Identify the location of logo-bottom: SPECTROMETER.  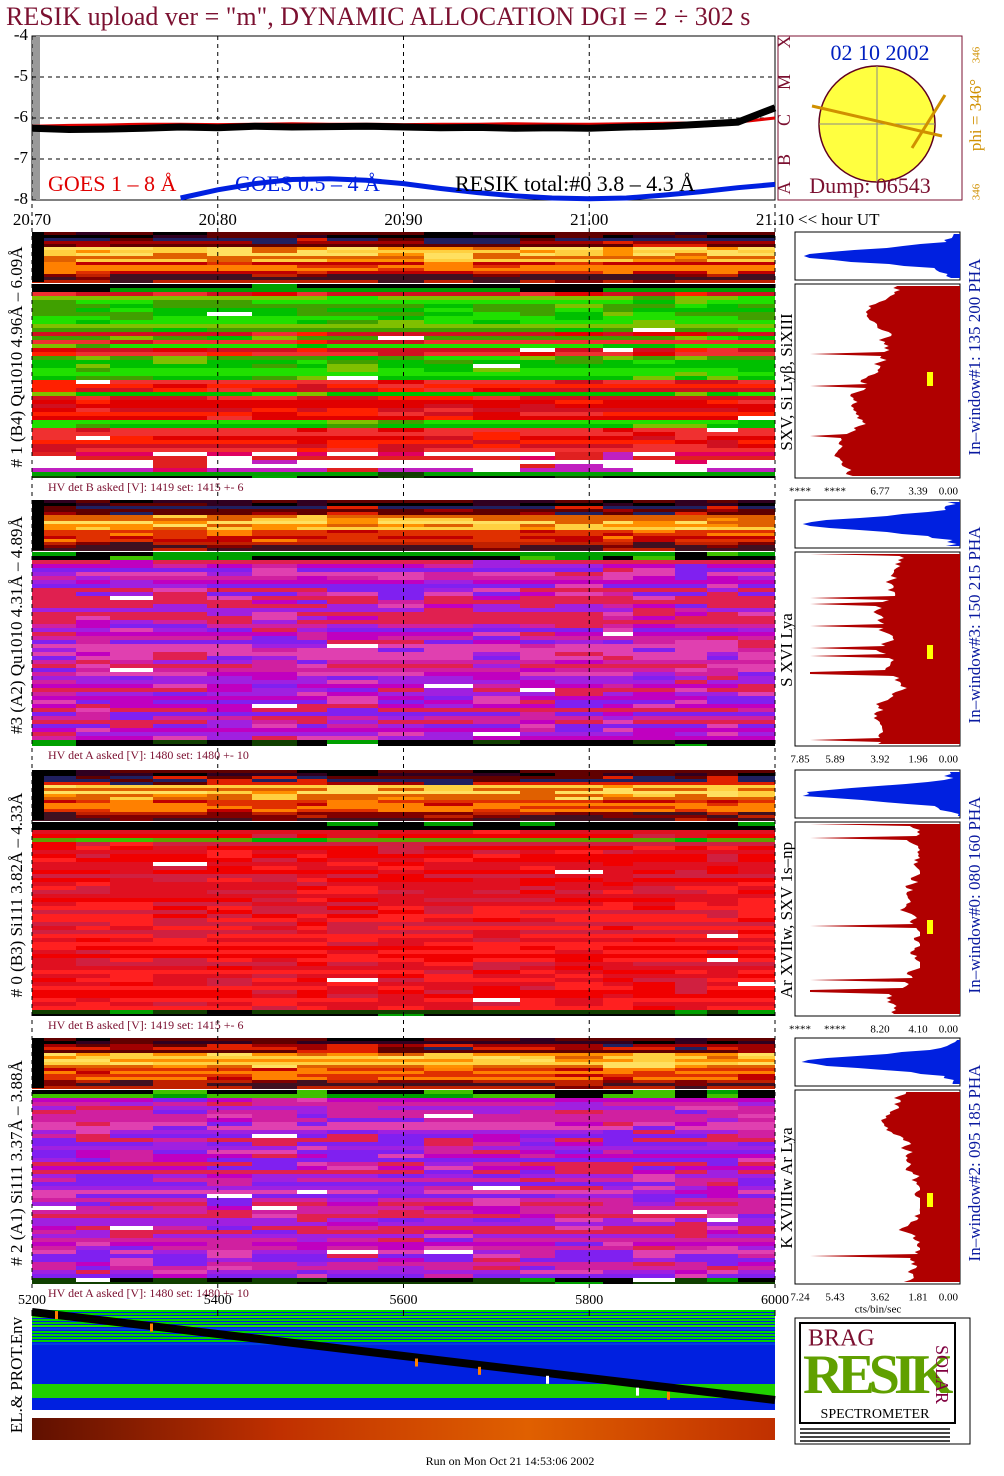
(876, 1414).